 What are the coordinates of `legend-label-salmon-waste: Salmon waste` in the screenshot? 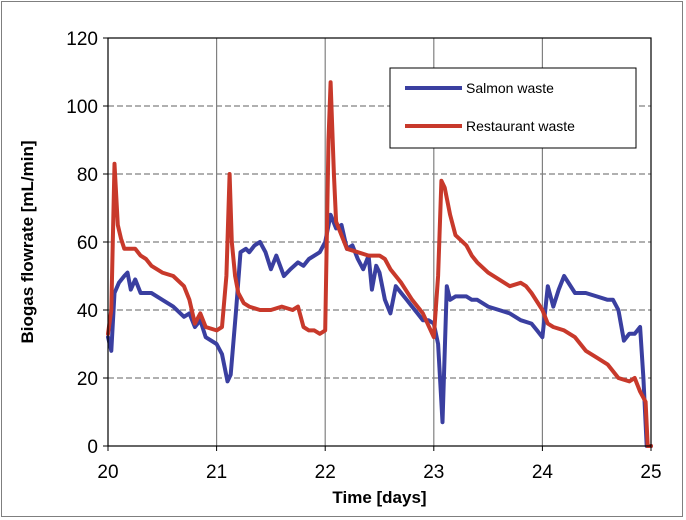 It's located at (510, 88).